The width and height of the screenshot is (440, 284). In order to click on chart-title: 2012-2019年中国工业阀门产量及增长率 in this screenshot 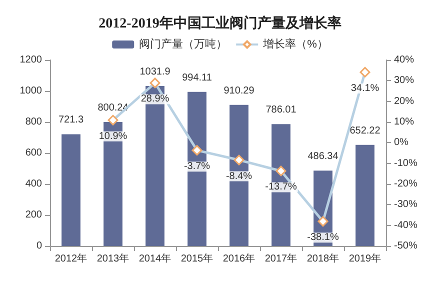, I will do `click(220, 23)`.